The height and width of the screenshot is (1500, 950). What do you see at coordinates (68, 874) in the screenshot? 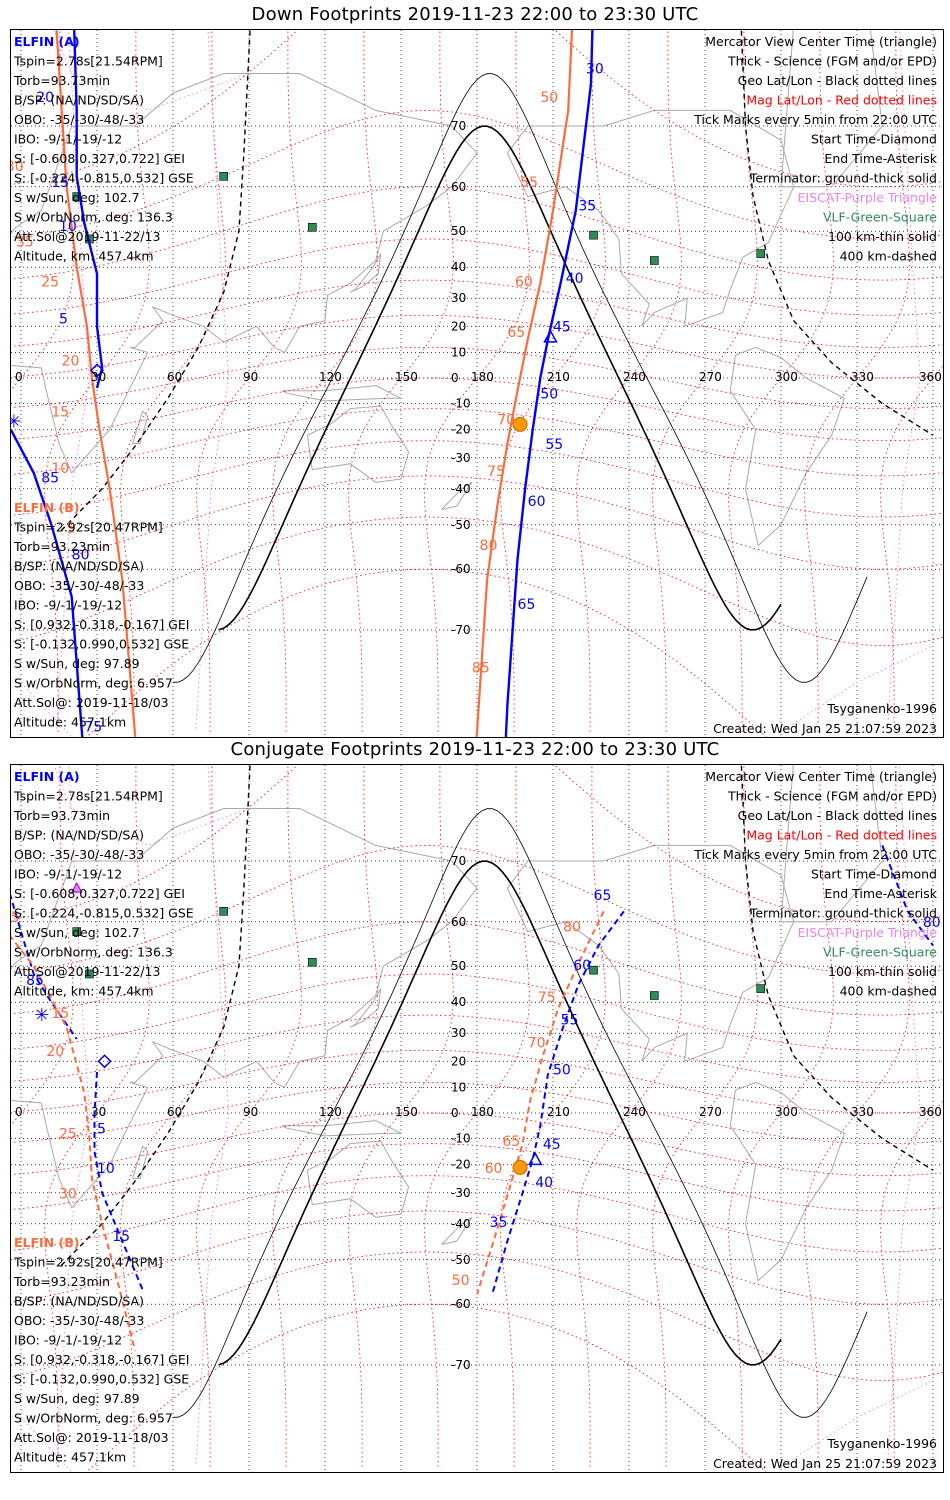
I see `elfin-a-info-line: IBO: -9/-1/-19/-12` at bounding box center [68, 874].